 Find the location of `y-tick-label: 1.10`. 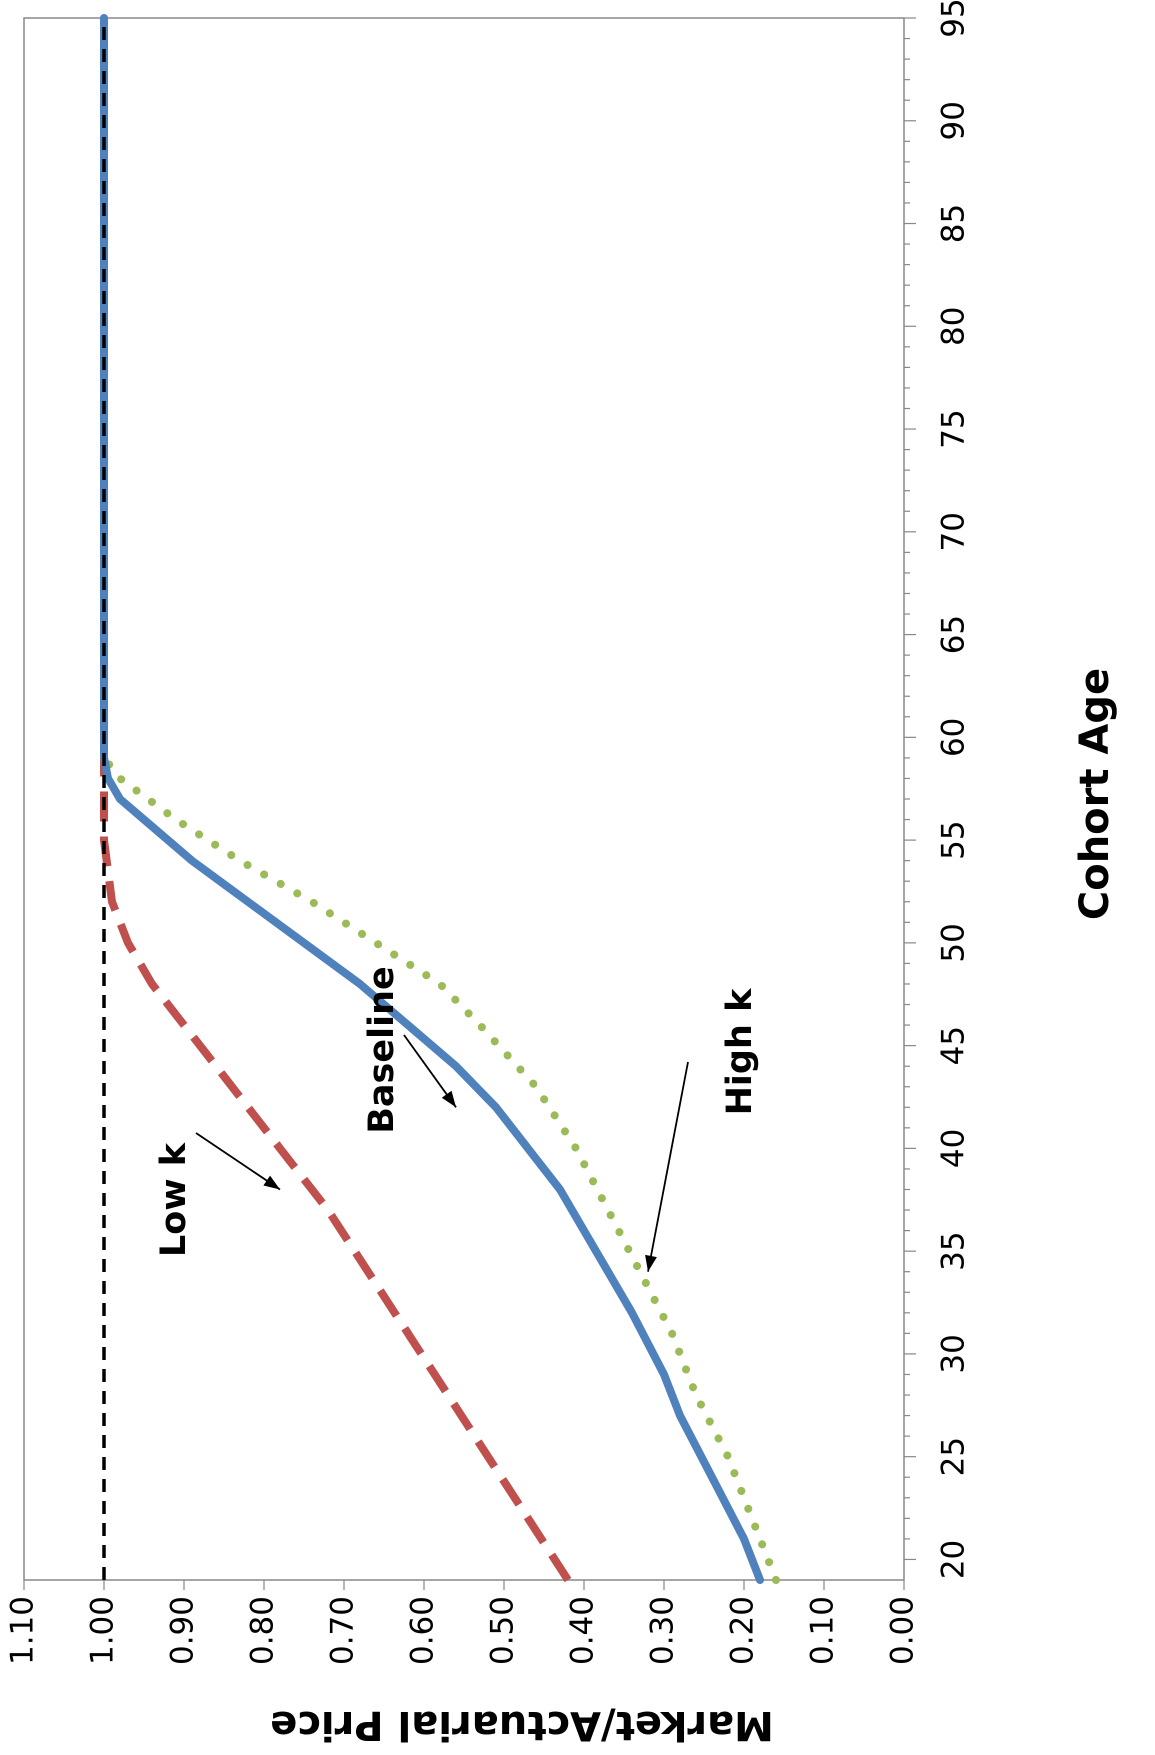

y-tick-label: 1.10 is located at coordinates (23, 1630).